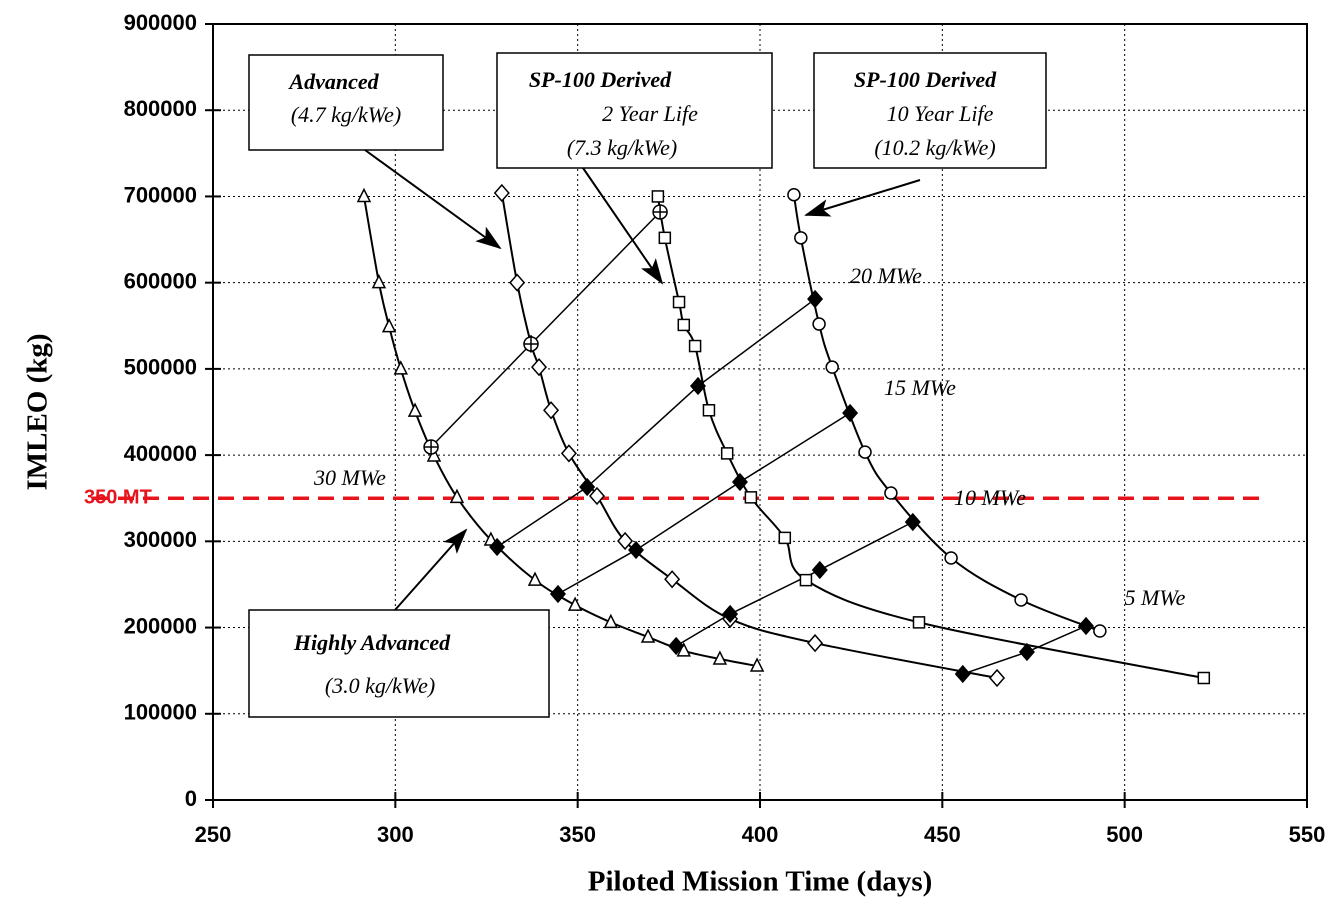  What do you see at coordinates (333, 81) in the screenshot?
I see `box-text: Advanced` at bounding box center [333, 81].